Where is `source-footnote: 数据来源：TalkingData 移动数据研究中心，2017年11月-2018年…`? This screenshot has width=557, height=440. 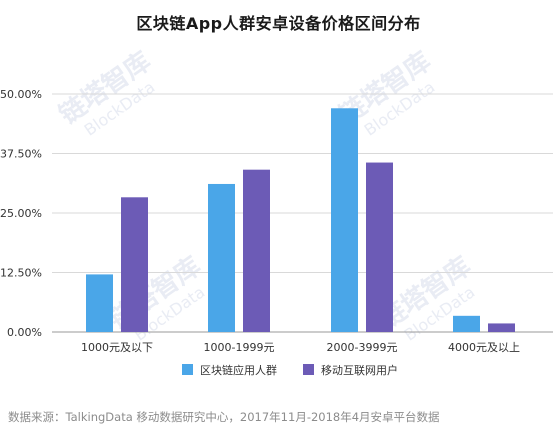
source-footnote: 数据来源：TalkingData 移动数据研究中心，2017年11月-2018年… is located at coordinates (224, 417).